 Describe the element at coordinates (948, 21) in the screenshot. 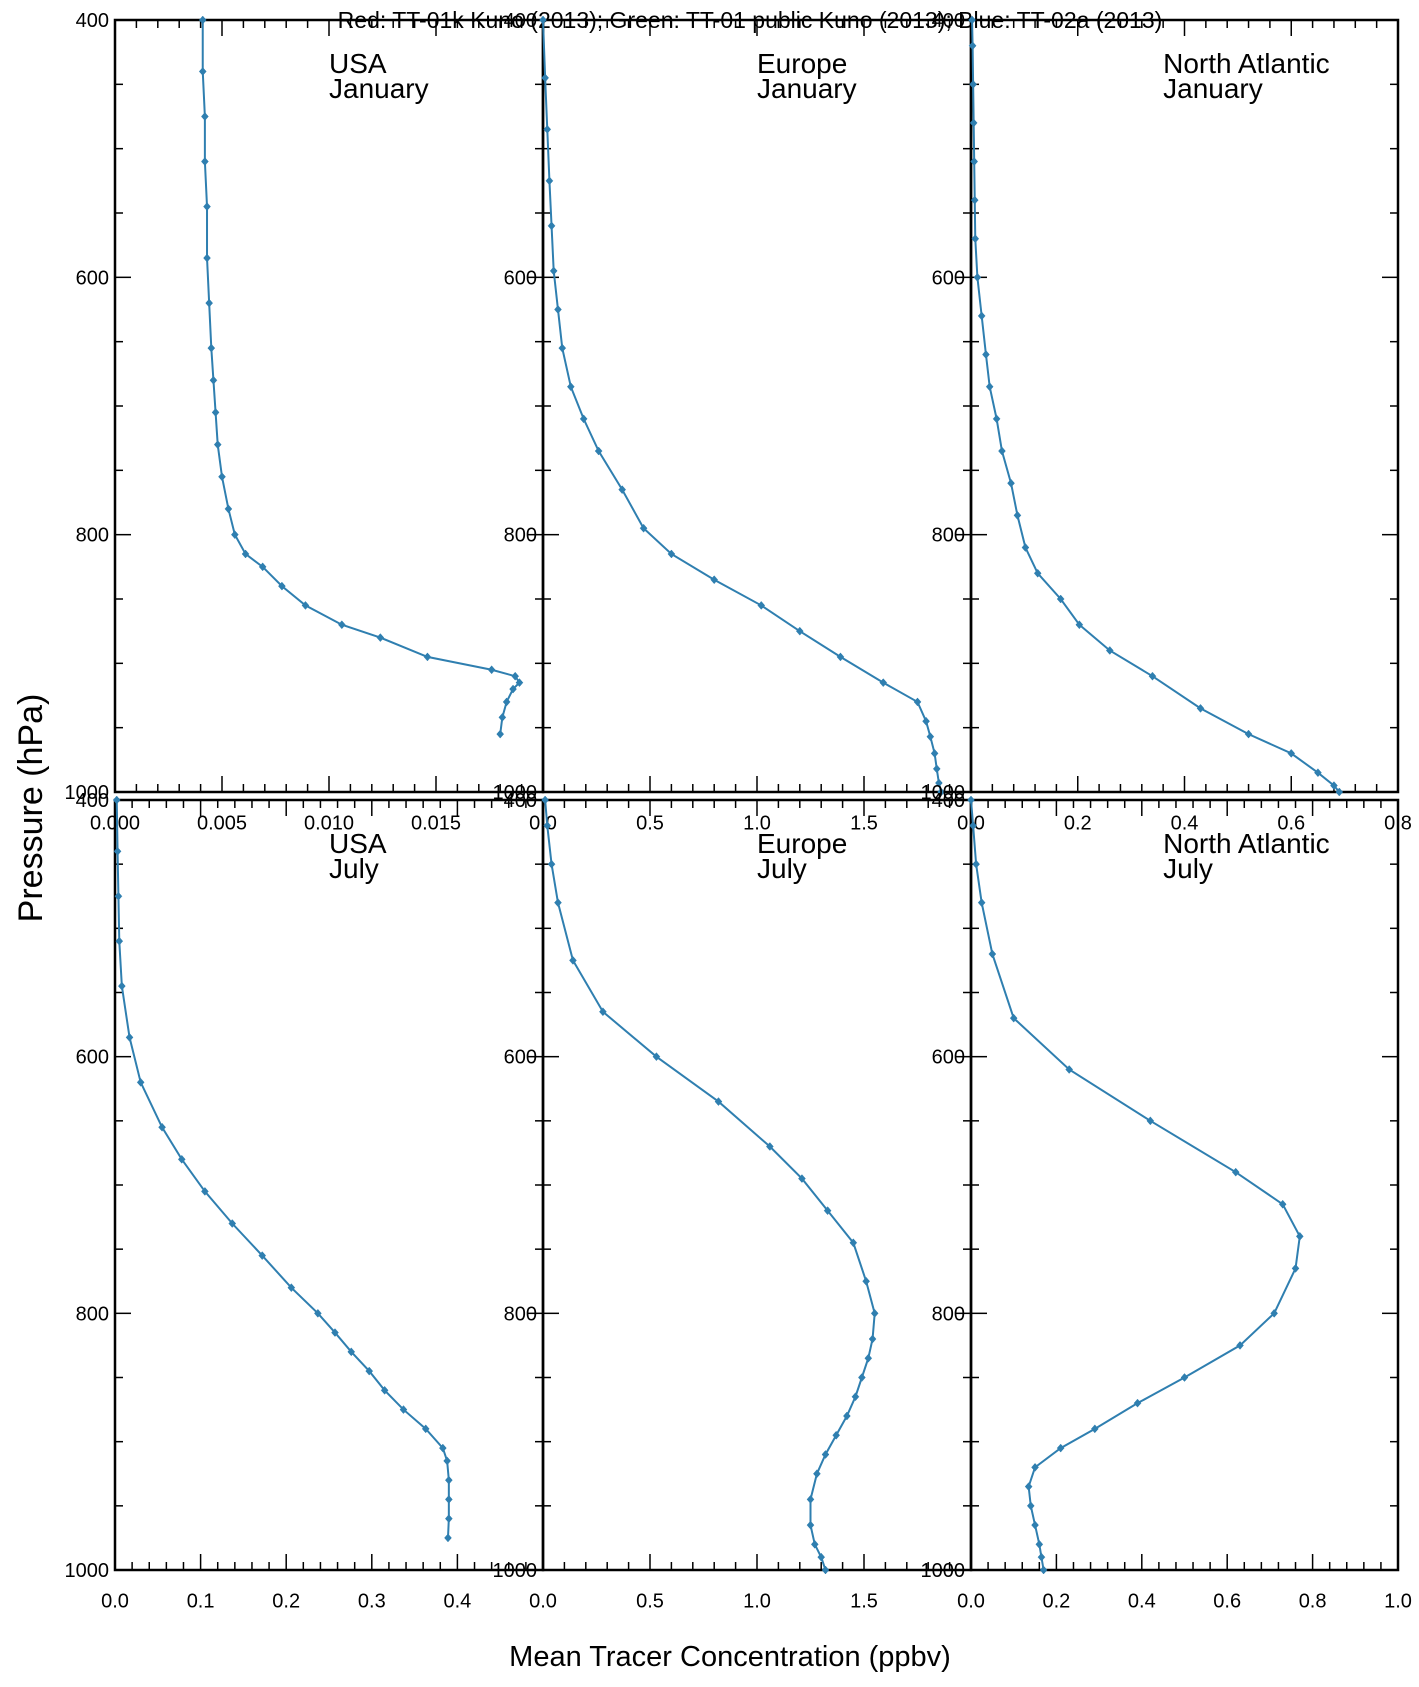

I see `y-tick-label: 400` at that location.